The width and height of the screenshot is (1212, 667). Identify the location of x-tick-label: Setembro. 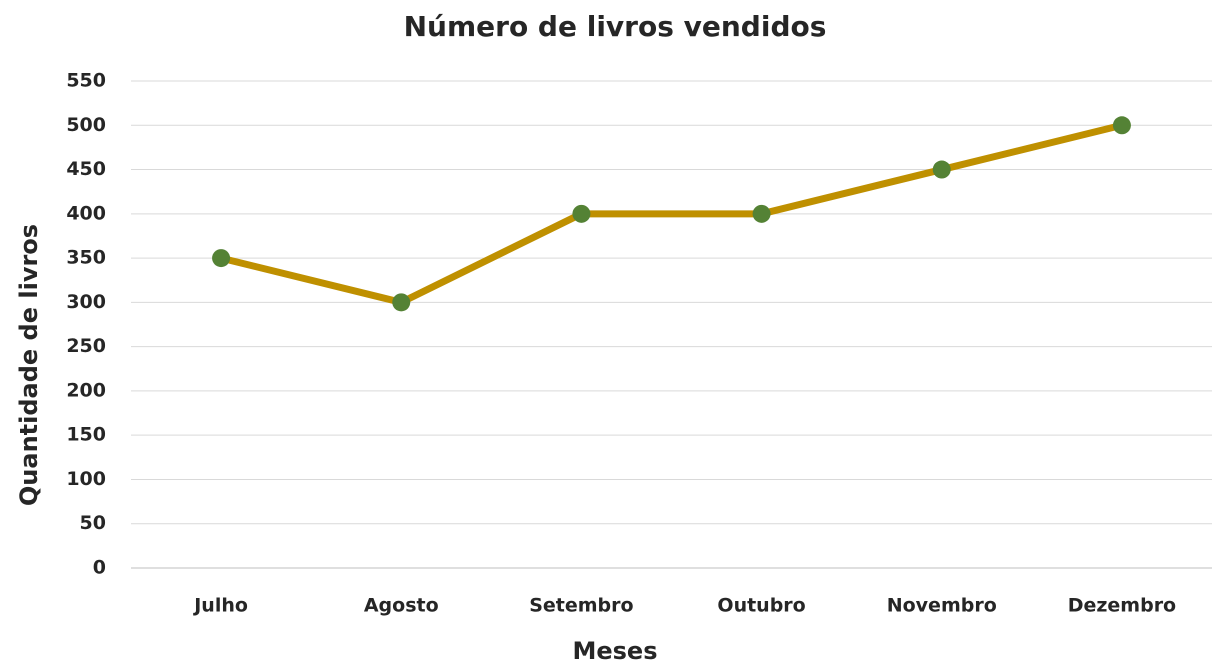
(581, 606).